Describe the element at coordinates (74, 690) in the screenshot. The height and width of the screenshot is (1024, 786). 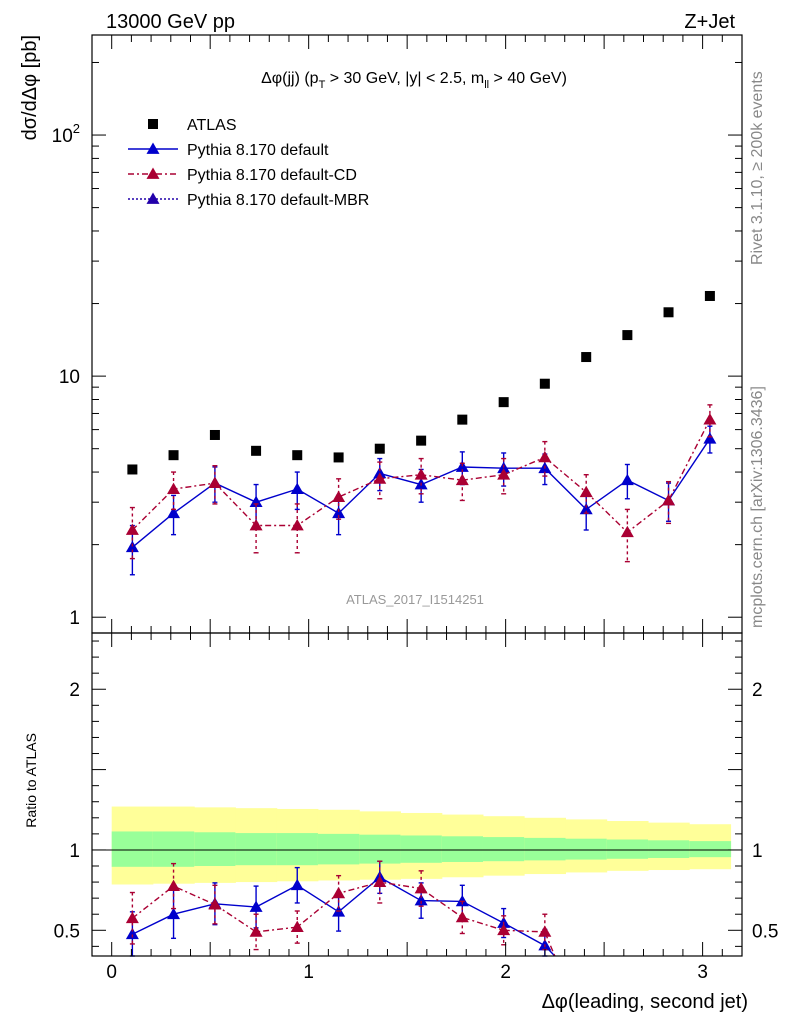
I see `y-tick-label: 2` at that location.